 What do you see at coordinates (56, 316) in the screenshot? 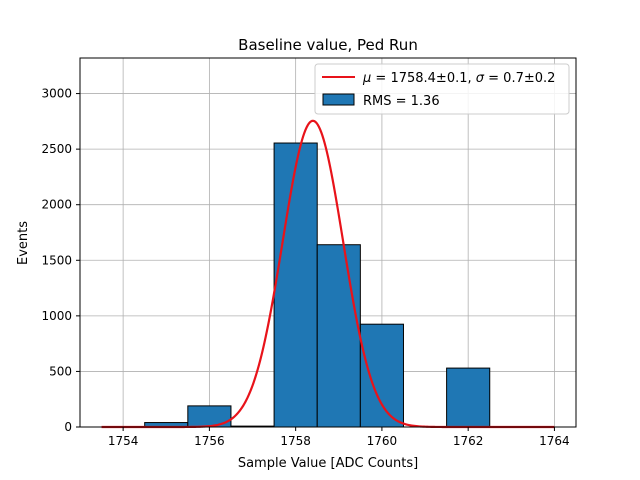
I see `y-tick-label: 1000` at bounding box center [56, 316].